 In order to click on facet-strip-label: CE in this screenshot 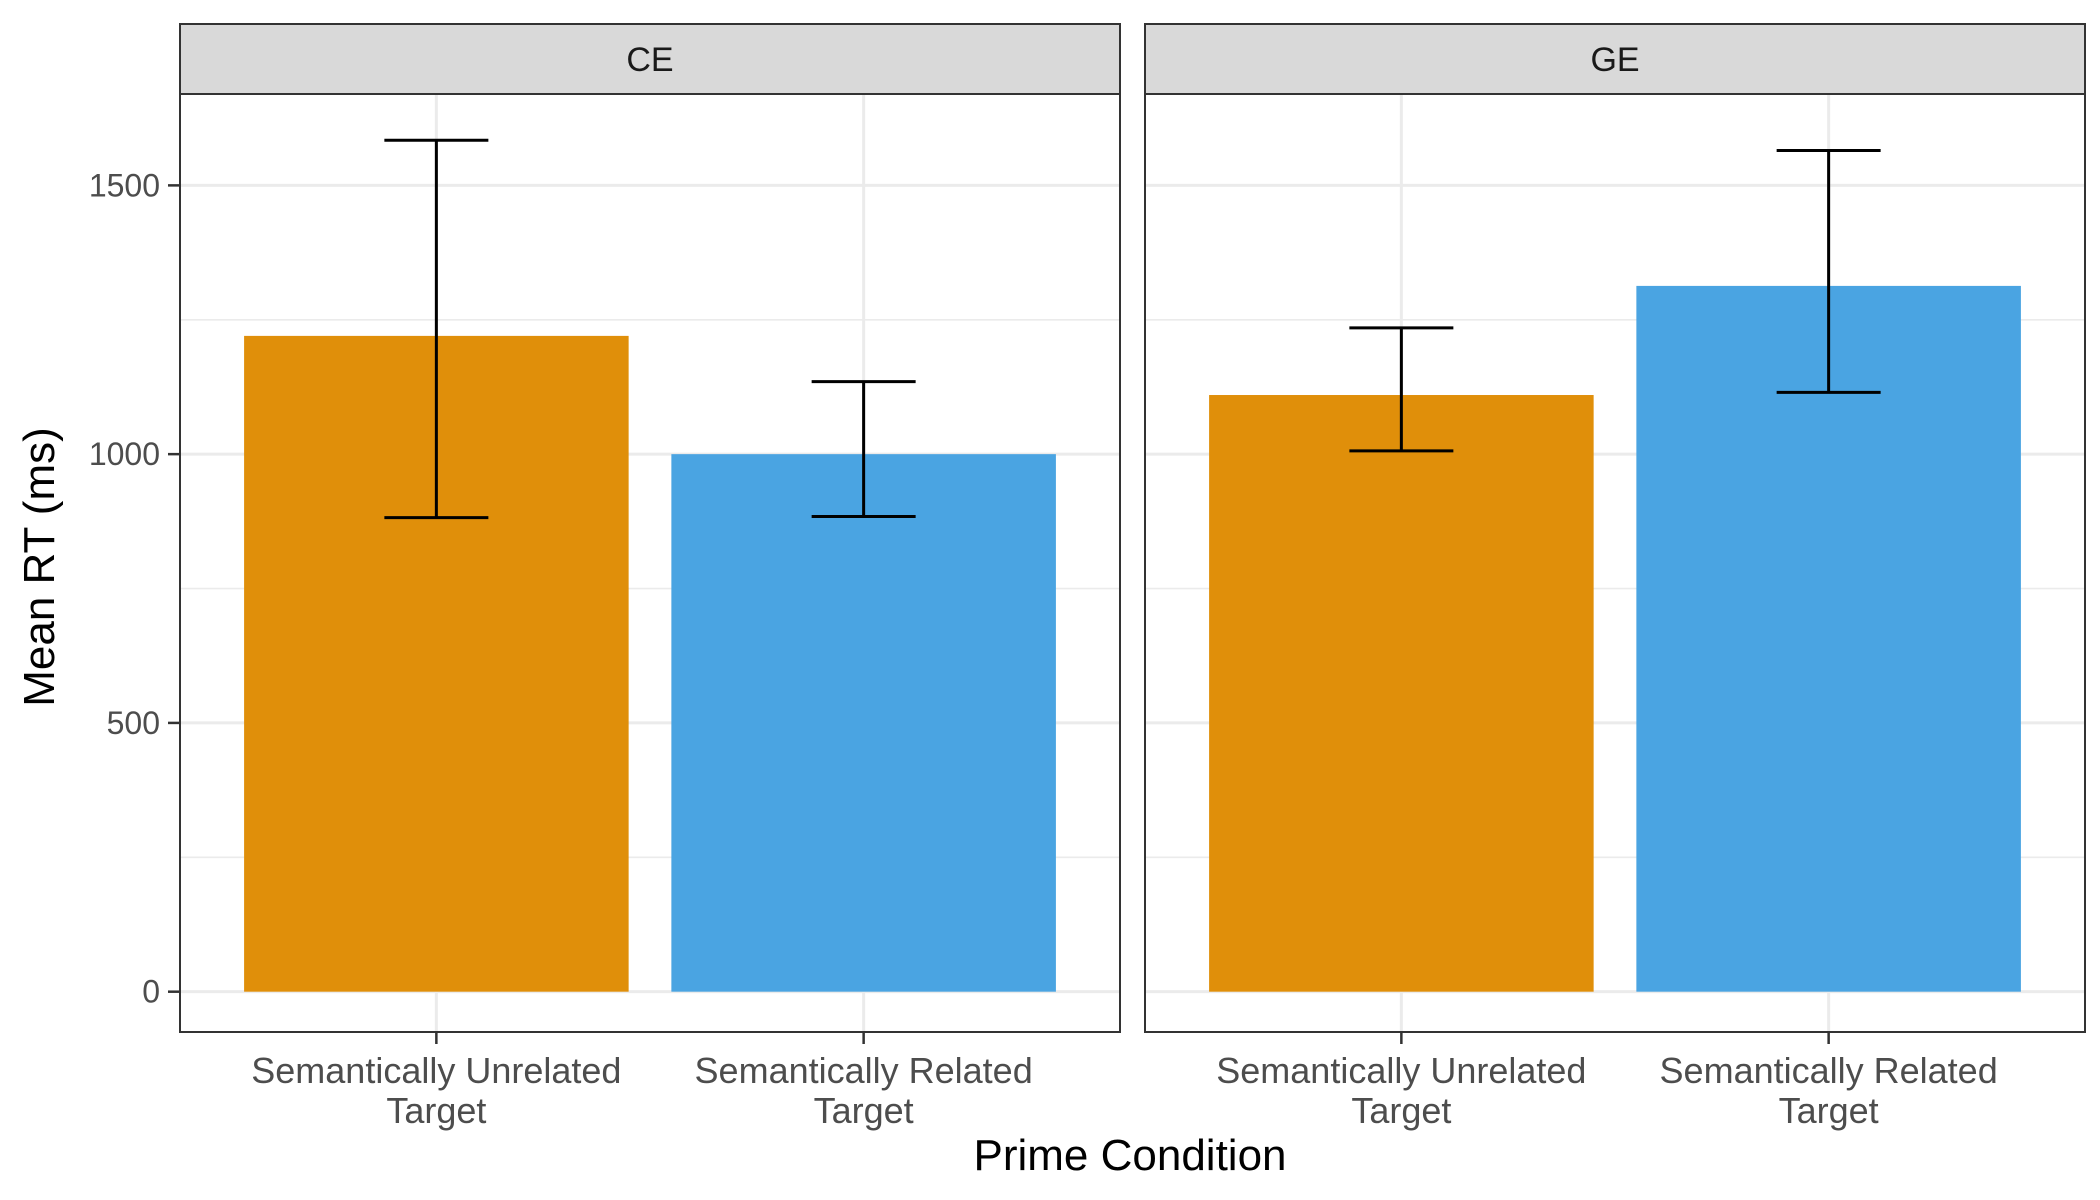, I will do `click(649, 60)`.